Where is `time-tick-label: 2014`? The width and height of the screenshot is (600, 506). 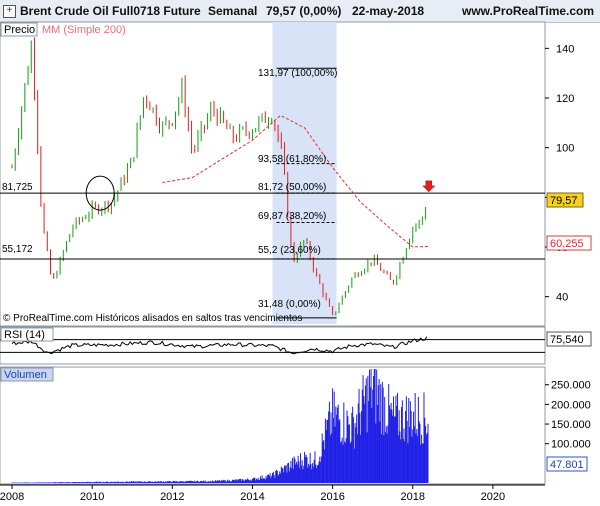 time-tick-label: 2014 is located at coordinates (252, 497).